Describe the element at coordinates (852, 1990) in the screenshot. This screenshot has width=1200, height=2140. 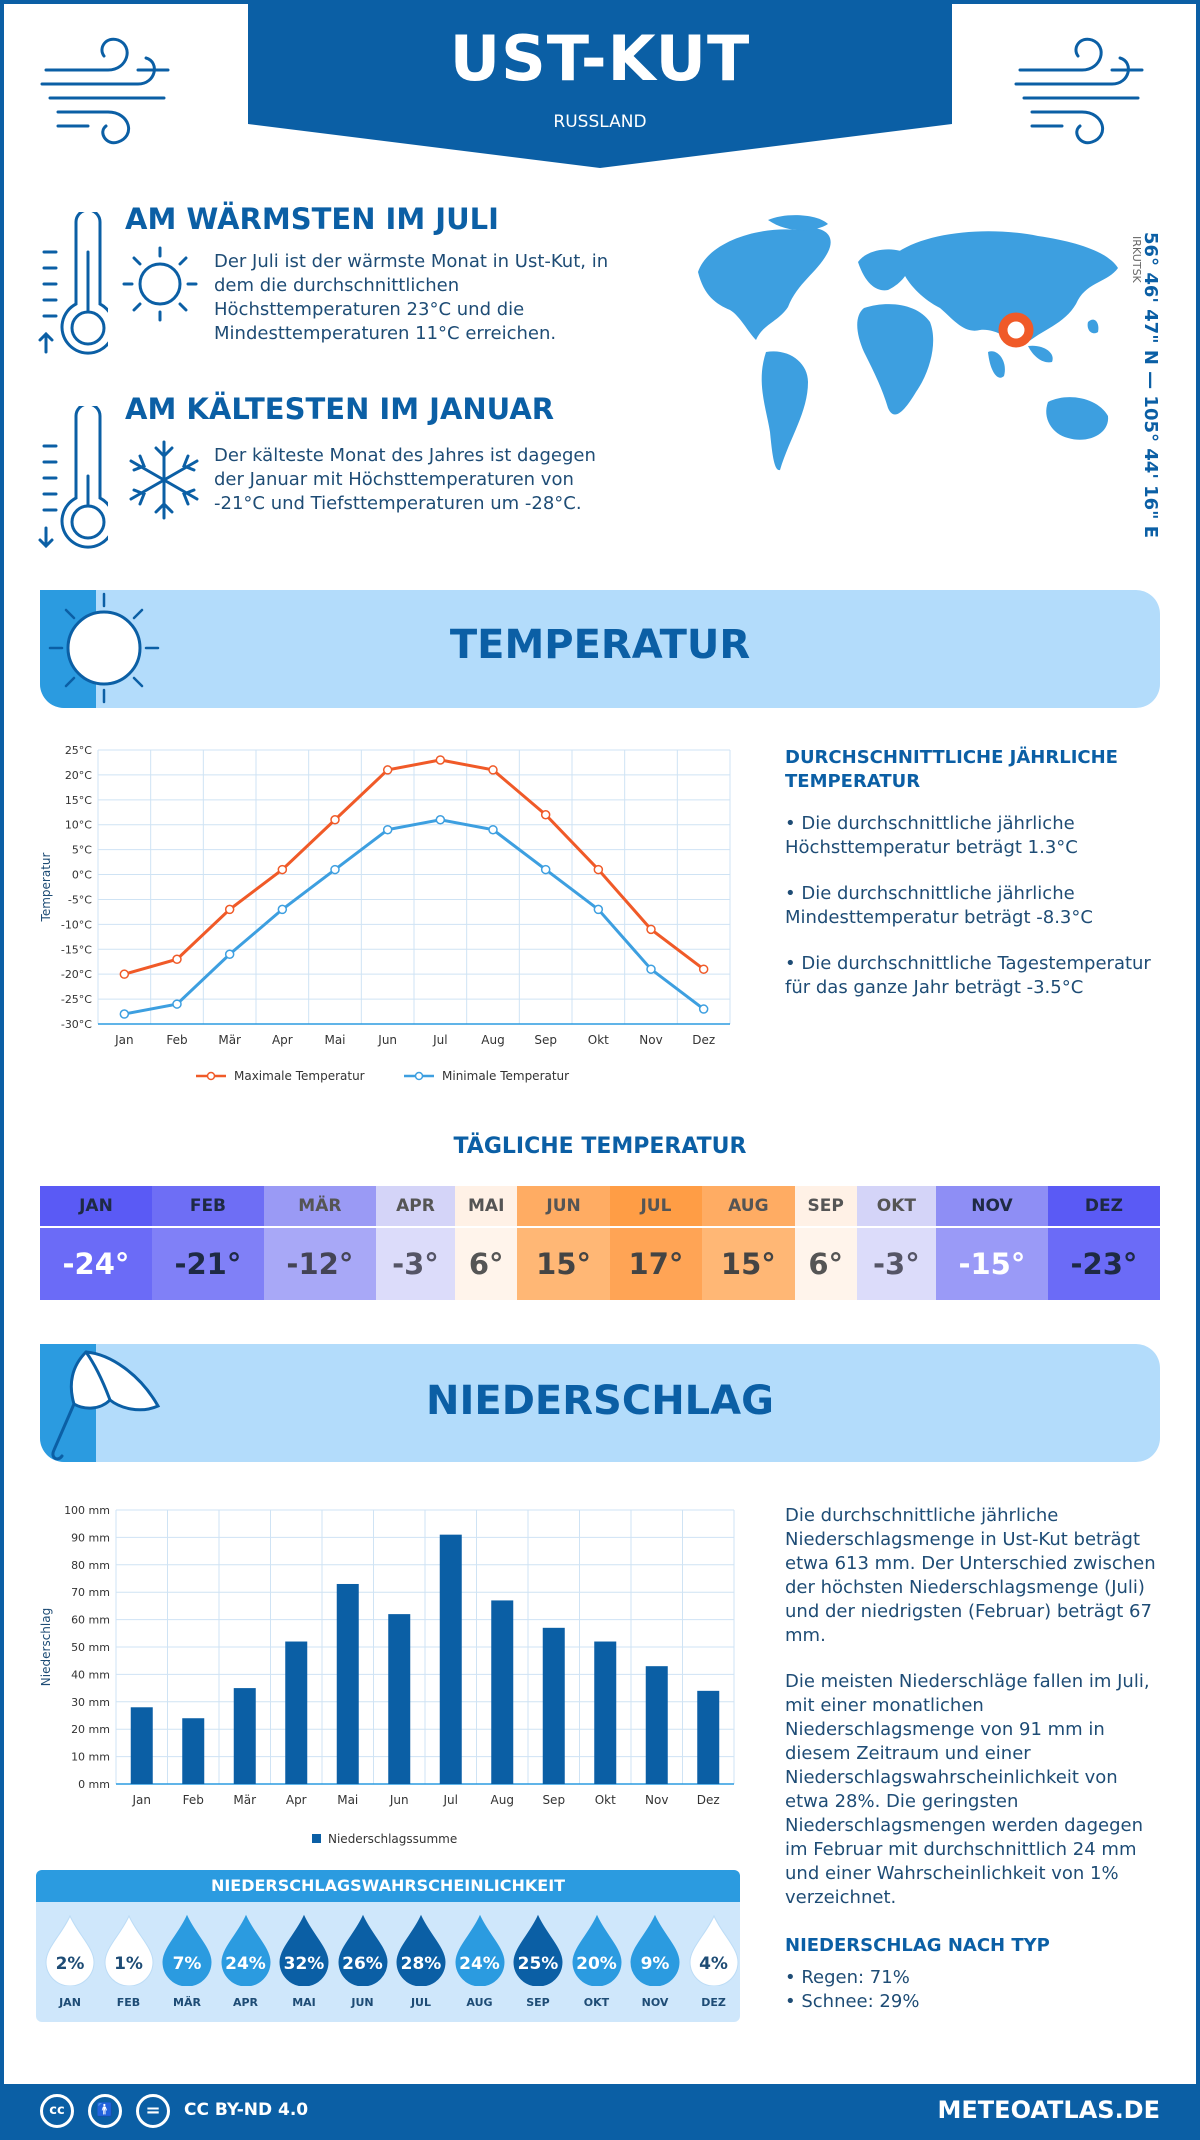
I see `precipitation-type-list: • Regen: 71% • Schnee: 29%` at that location.